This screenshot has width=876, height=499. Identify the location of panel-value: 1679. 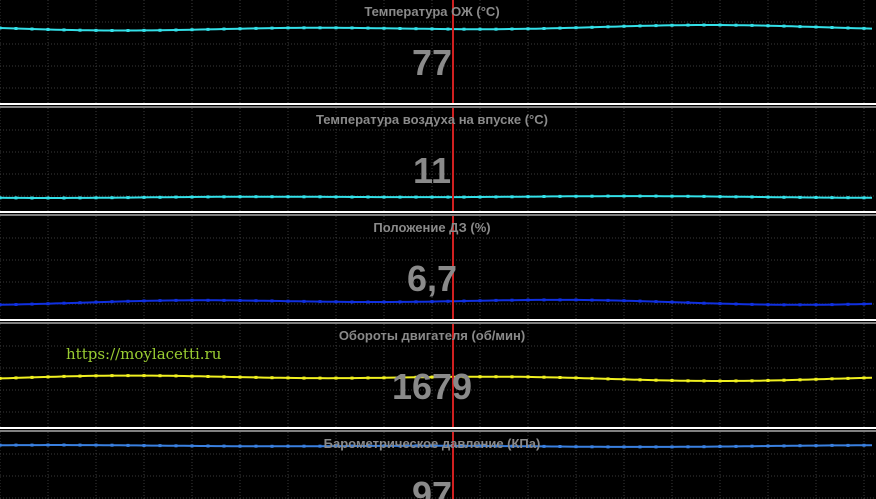
(432, 386).